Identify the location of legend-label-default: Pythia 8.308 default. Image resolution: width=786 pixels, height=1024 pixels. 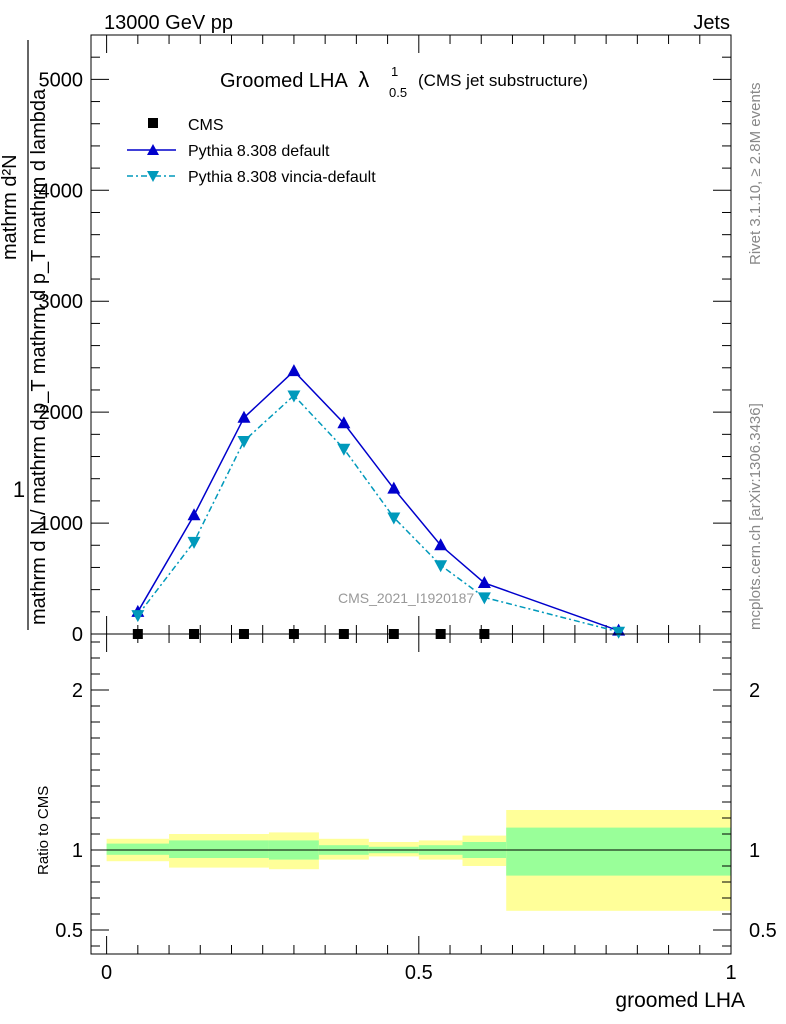
(259, 151).